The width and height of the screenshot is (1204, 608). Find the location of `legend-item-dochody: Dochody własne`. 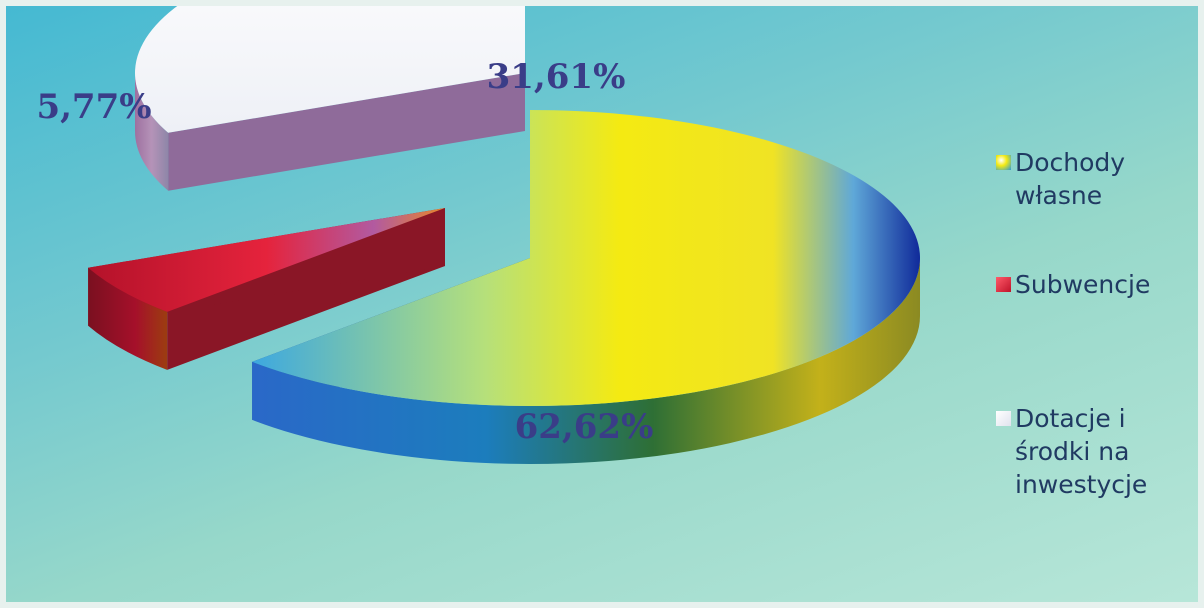

legend-item-dochody: Dochody własne is located at coordinates (1090, 179).